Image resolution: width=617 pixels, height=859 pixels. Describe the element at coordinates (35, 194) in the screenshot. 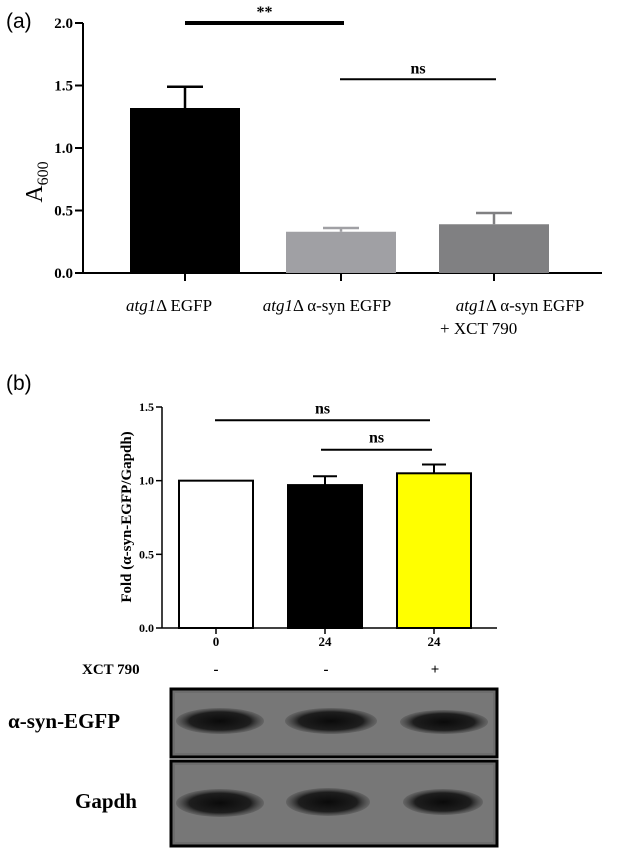

I see `y-axis-title-main: A` at that location.